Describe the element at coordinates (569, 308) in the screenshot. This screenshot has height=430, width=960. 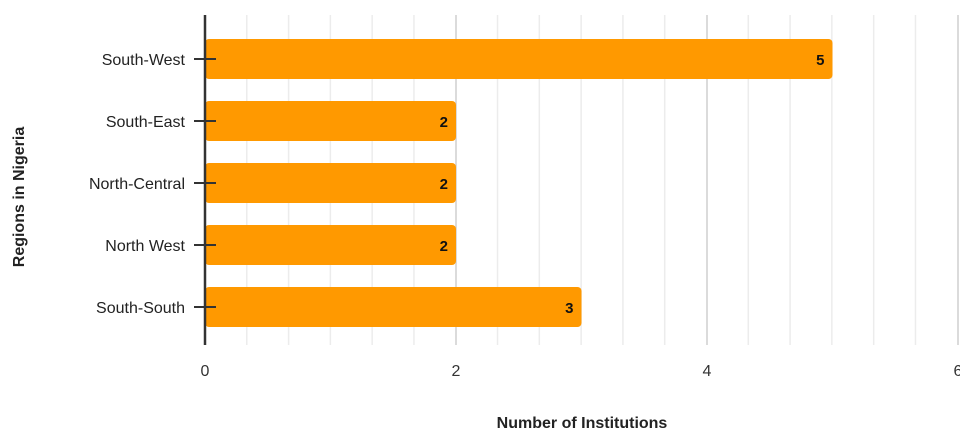
I see `data-label: 3` at that location.